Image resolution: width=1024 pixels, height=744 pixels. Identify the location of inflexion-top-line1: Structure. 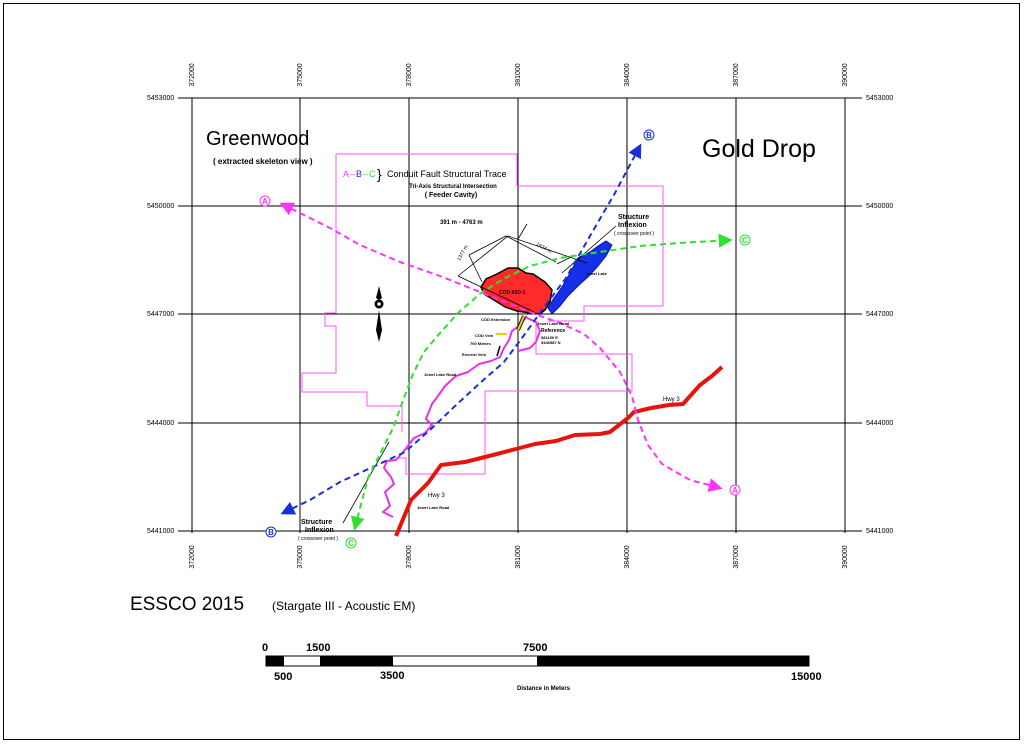
(633, 217).